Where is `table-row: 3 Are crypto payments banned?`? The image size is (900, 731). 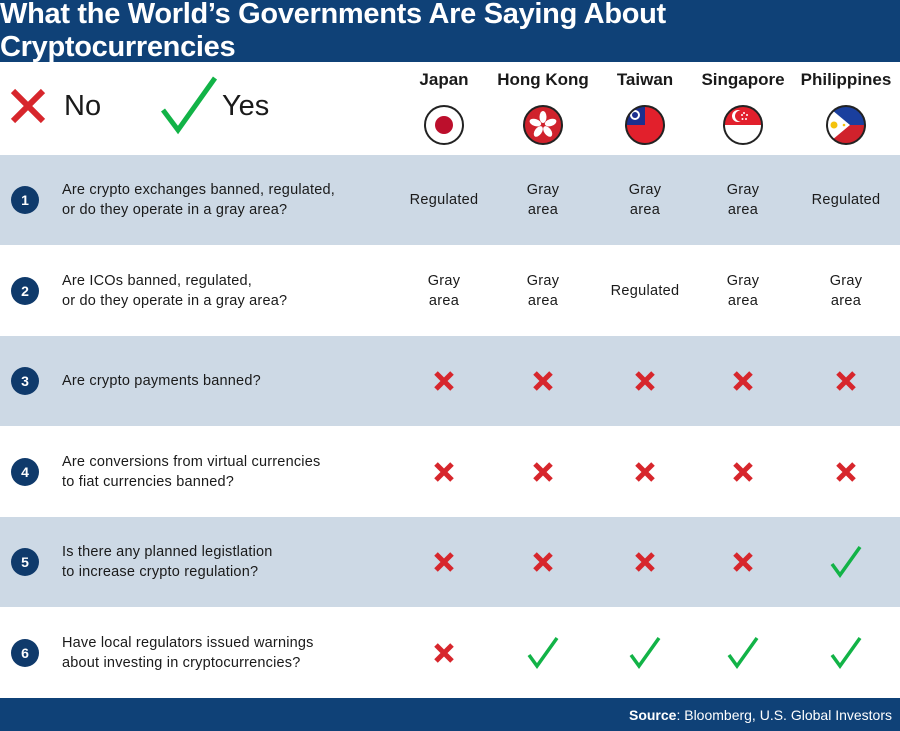
table-row: 3 Are crypto payments banned? is located at coordinates (450, 381).